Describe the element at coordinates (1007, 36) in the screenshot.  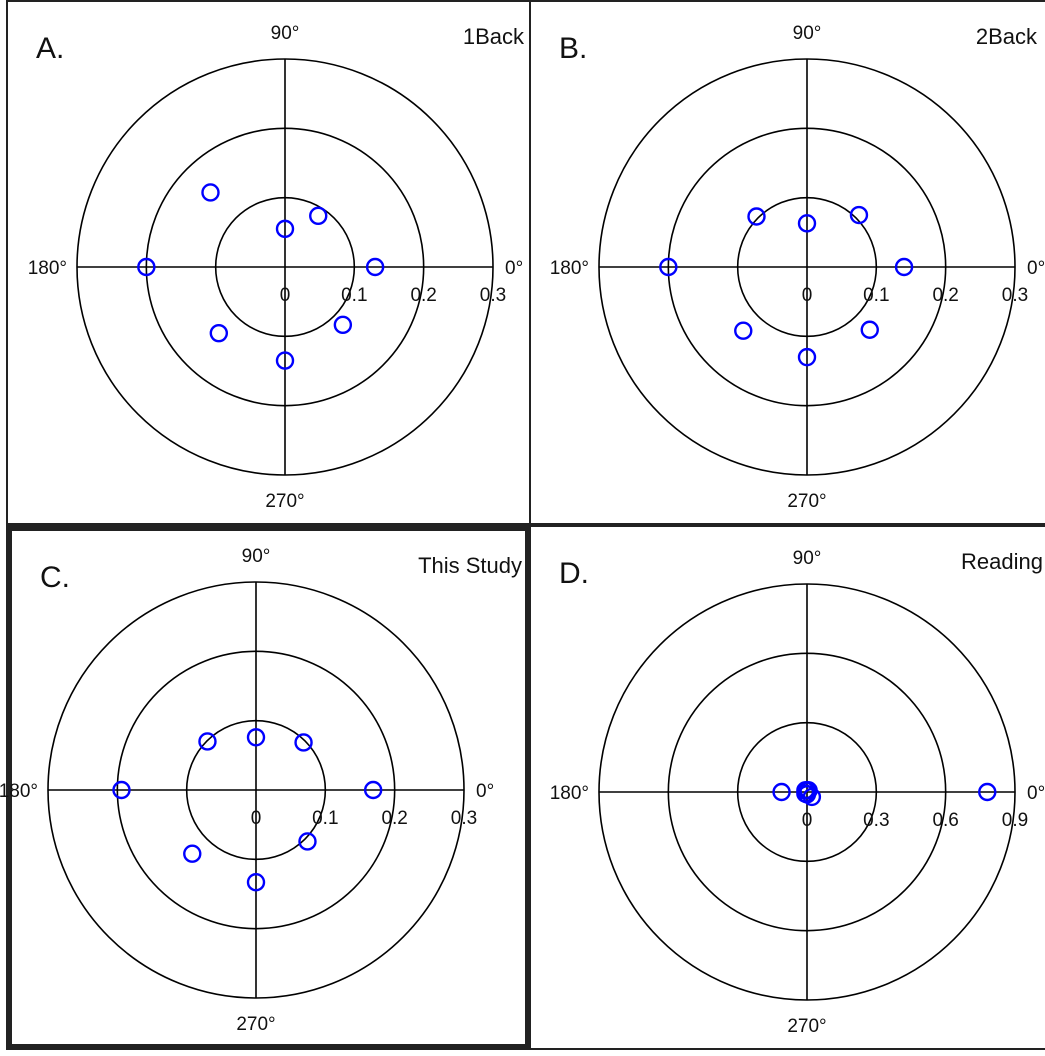
I see `condition-label: 2Back` at that location.